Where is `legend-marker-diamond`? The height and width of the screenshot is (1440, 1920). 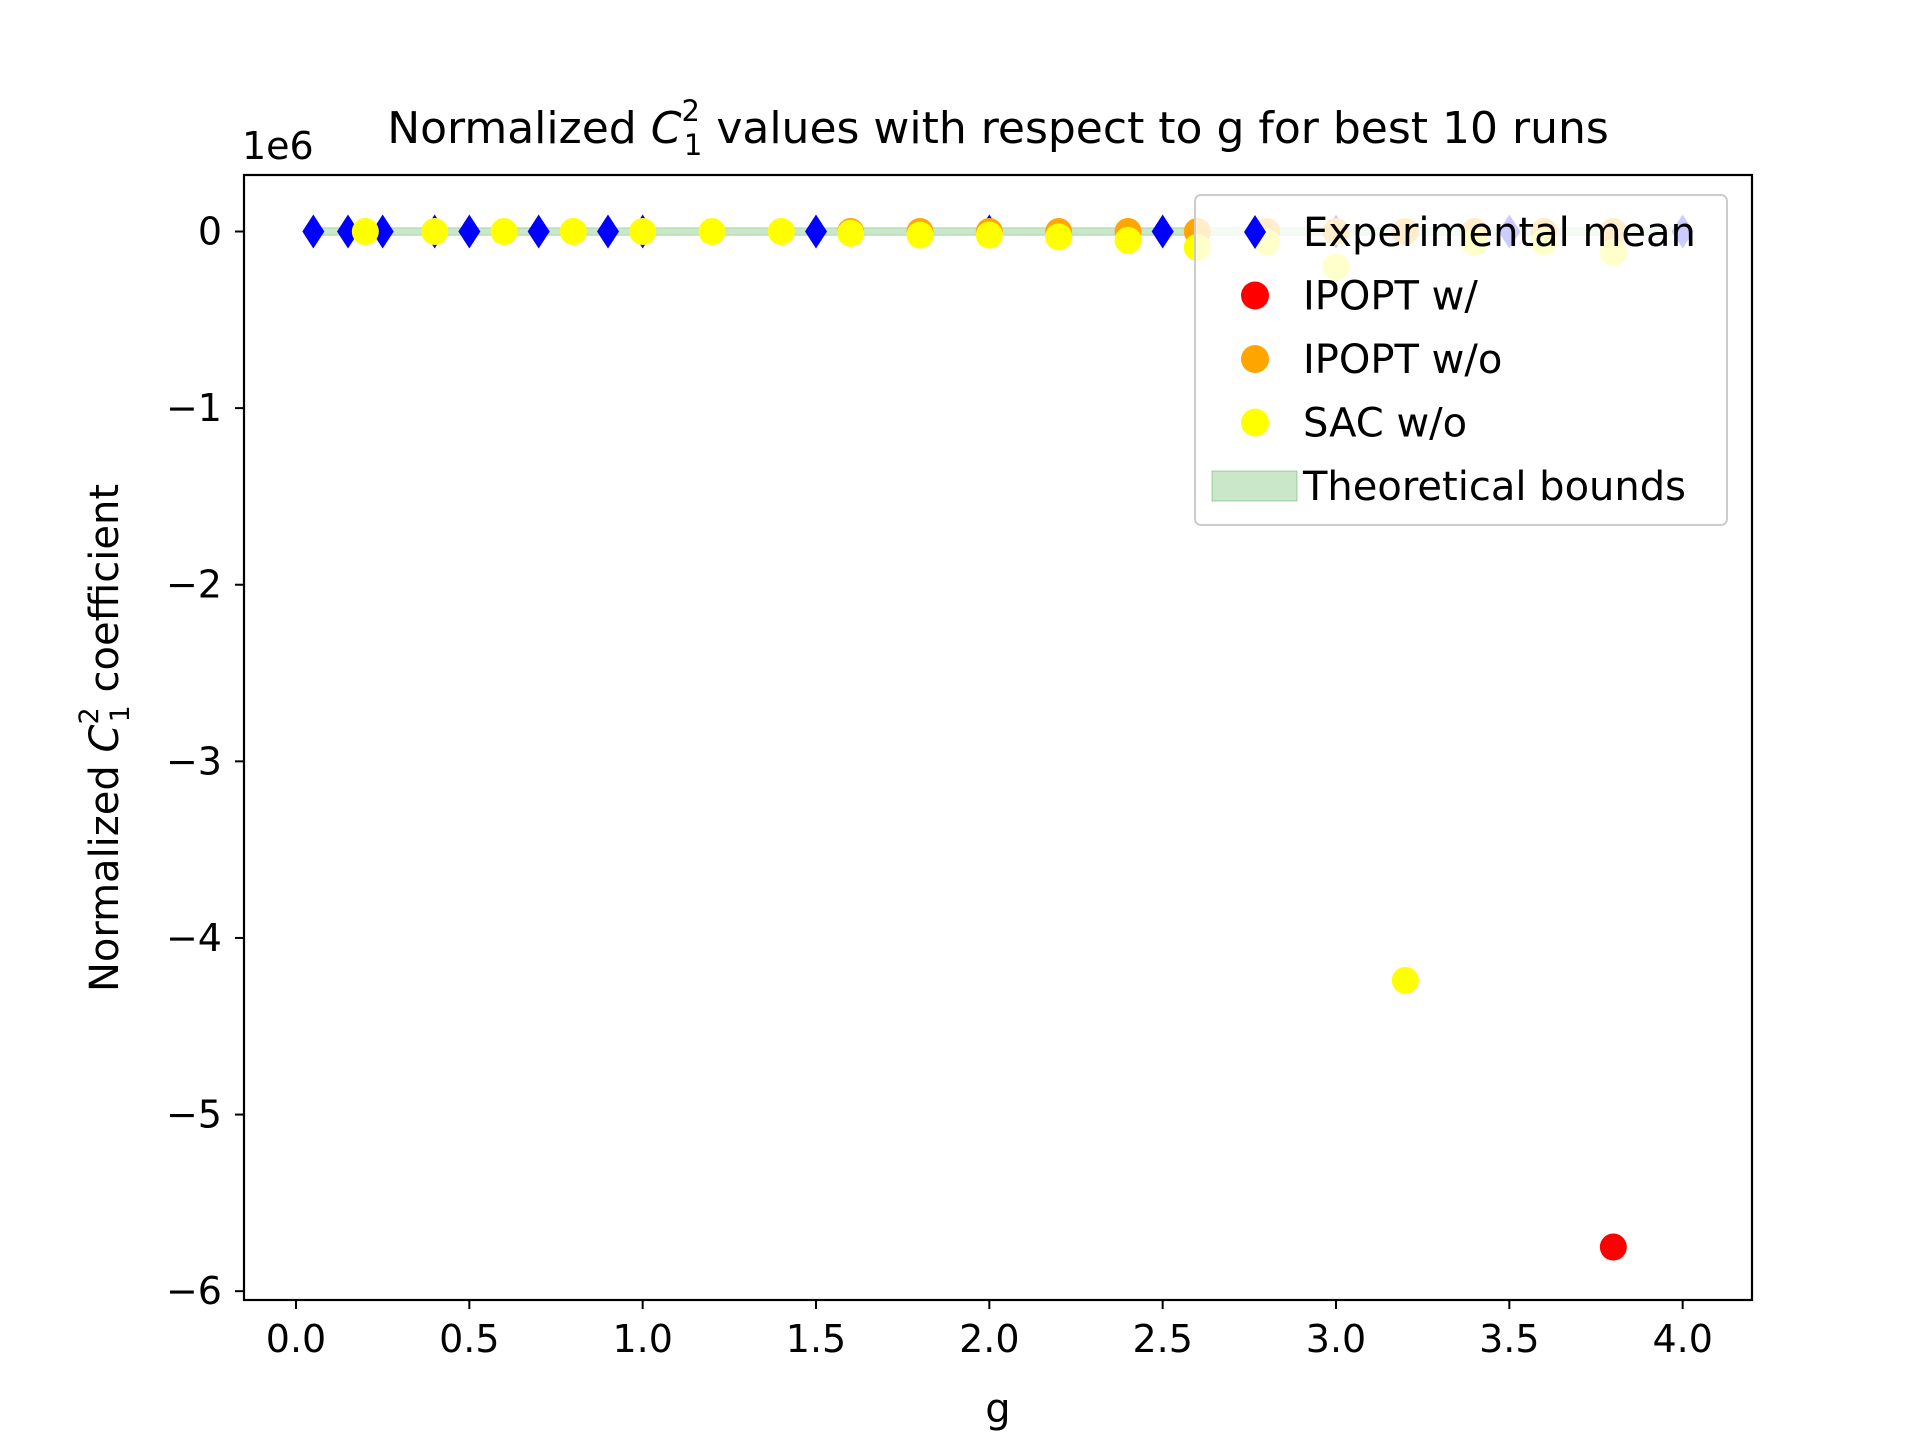 legend-marker-diamond is located at coordinates (1255, 232).